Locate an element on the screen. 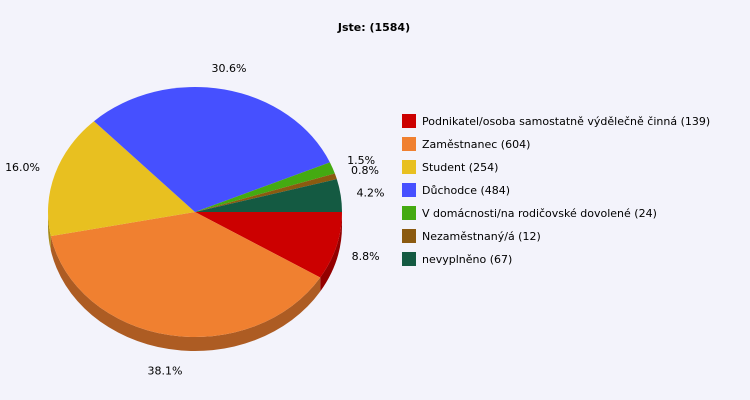  pie-slice-nezamestnany-a is located at coordinates (266, 192).